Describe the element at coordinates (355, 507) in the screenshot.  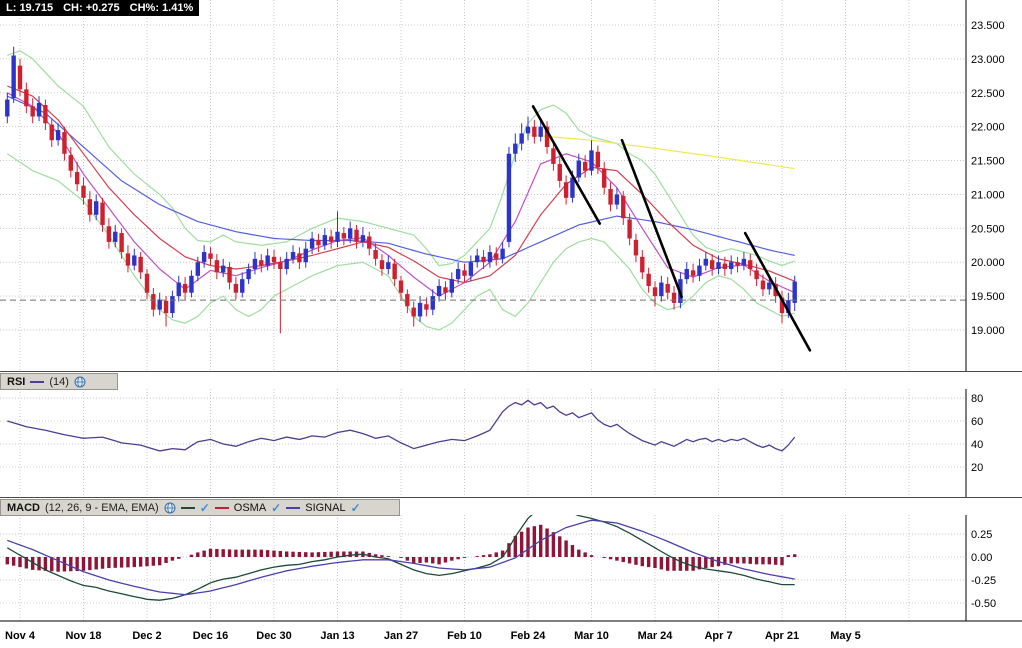
I see `signal-check-icon: ✓` at that location.